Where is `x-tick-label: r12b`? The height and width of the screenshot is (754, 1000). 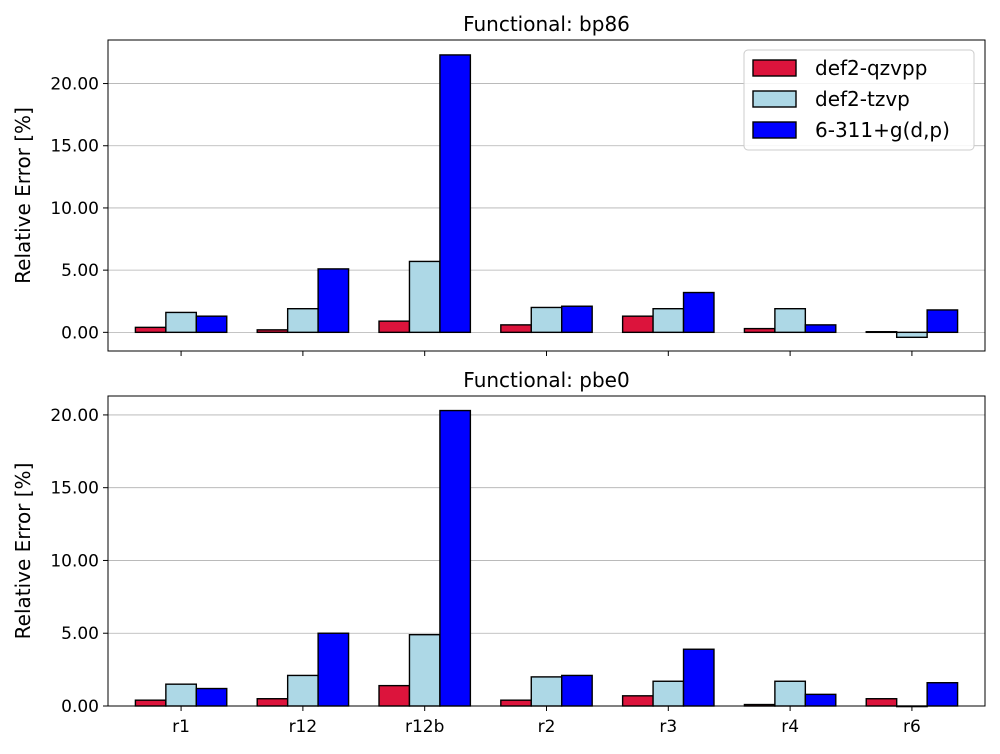 x-tick-label: r12b is located at coordinates (424, 727).